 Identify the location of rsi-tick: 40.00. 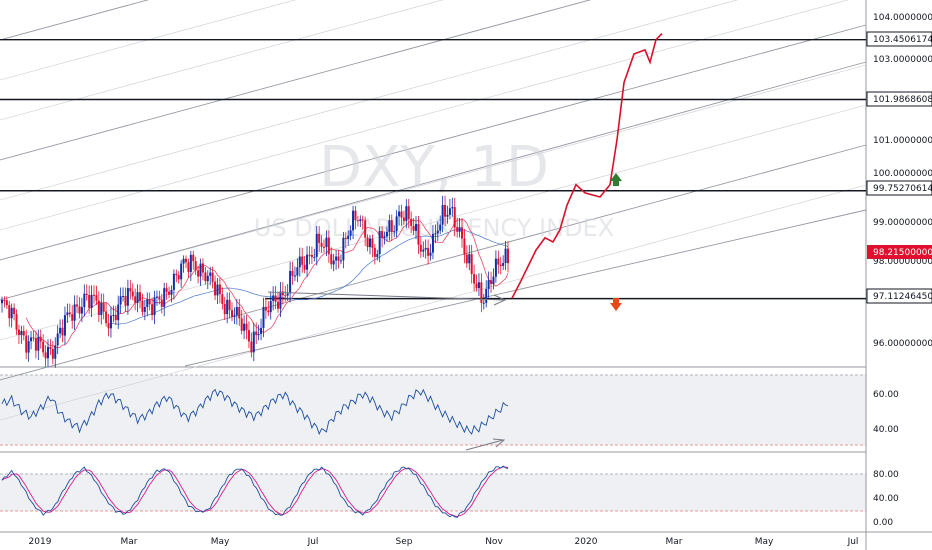
(886, 430).